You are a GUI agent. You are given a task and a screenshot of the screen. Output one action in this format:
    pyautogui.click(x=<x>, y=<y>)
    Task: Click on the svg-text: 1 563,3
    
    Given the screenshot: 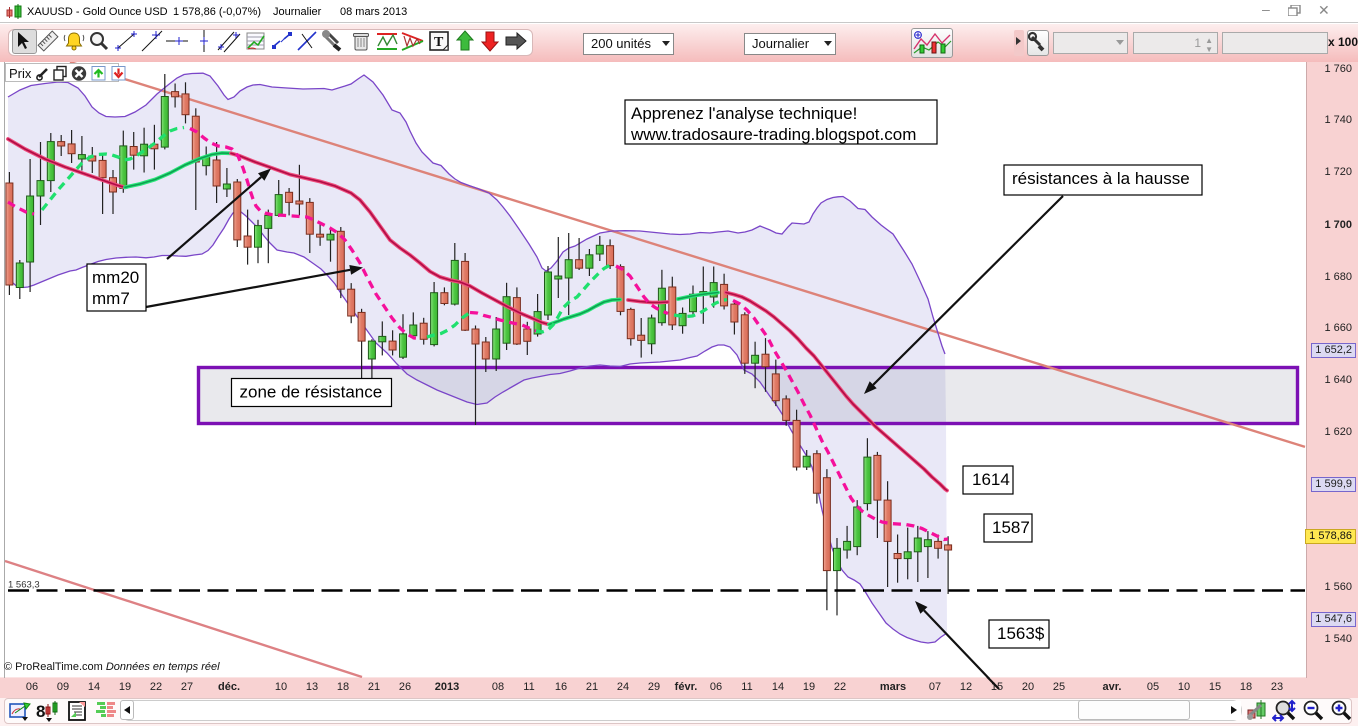 What is the action you would take?
    pyautogui.click(x=24, y=585)
    